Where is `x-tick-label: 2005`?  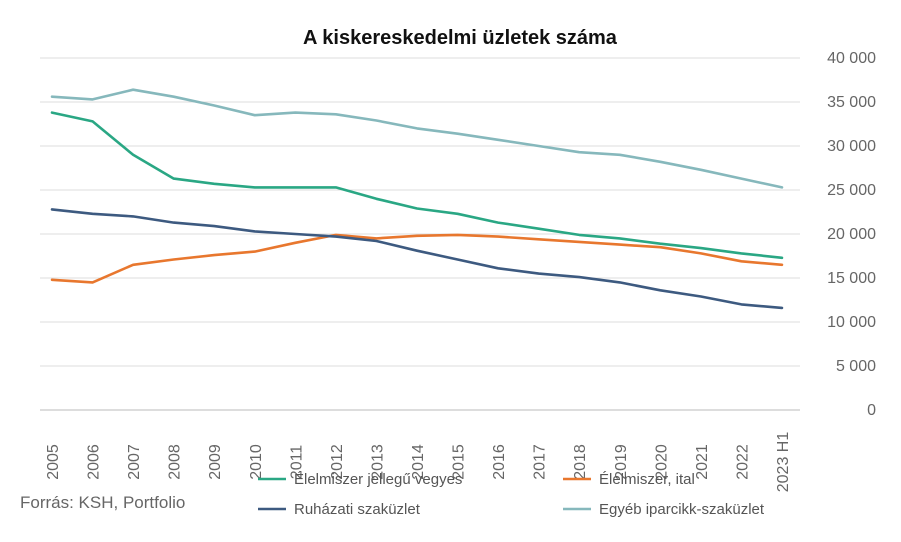
x-tick-label: 2005 is located at coordinates (53, 462).